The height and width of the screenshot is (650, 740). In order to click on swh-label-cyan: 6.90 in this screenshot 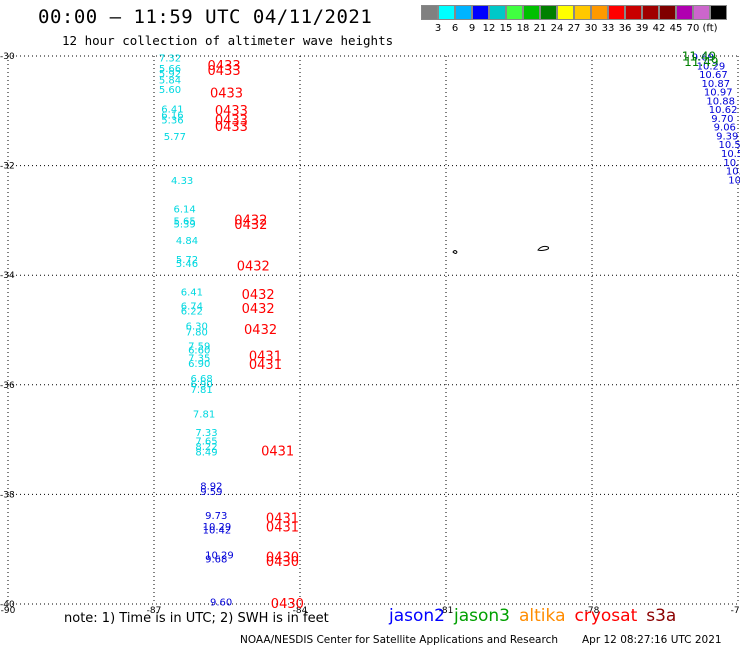, I will do `click(199, 364)`.